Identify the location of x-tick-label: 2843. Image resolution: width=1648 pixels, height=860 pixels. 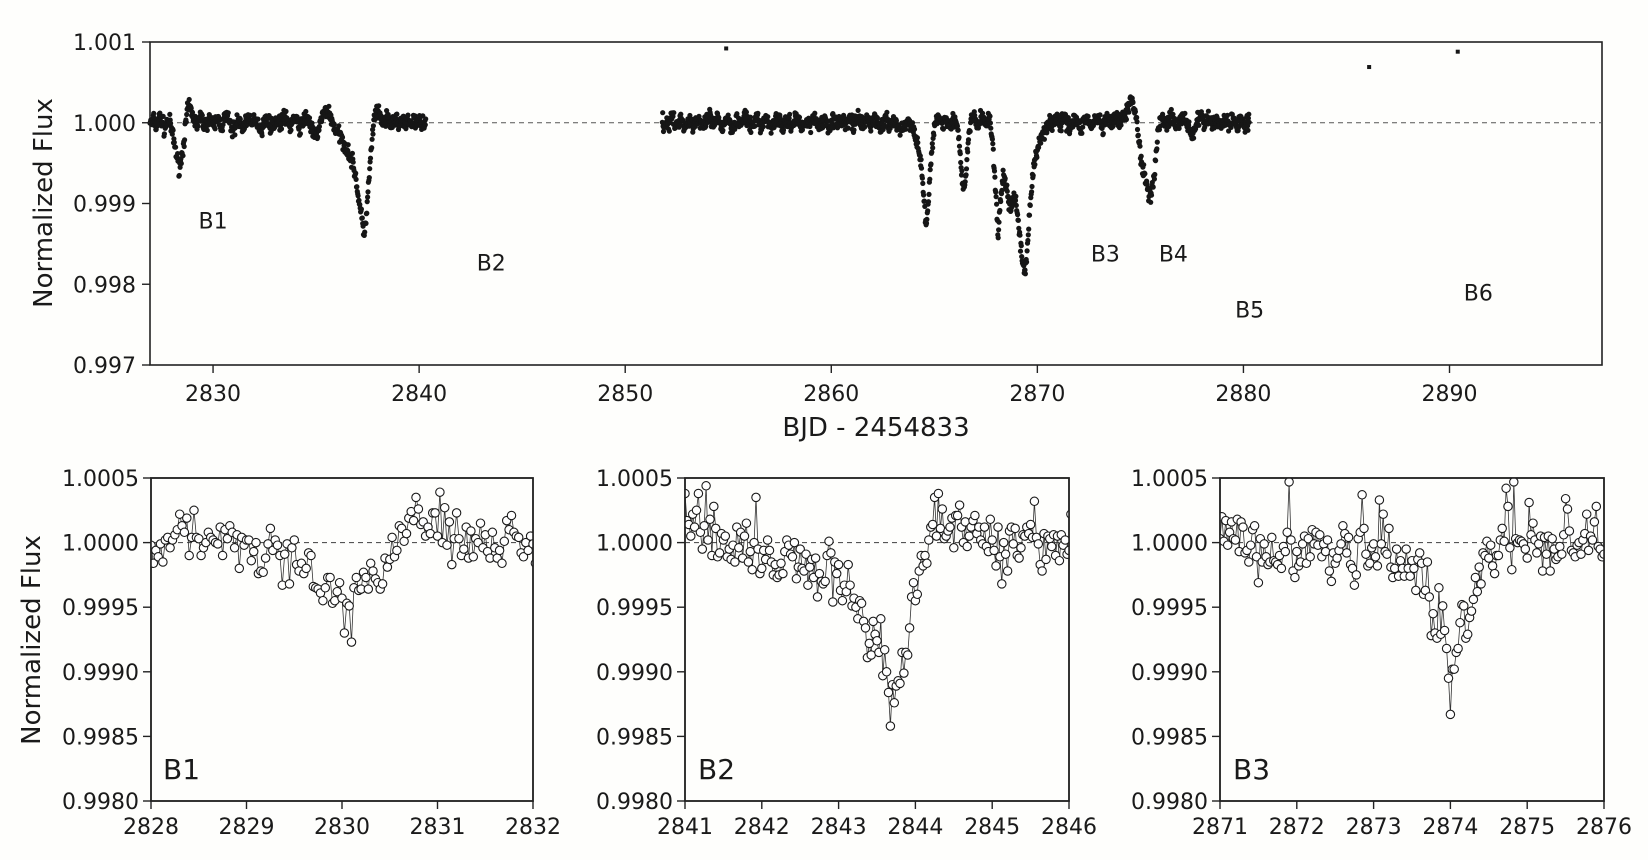
(839, 827).